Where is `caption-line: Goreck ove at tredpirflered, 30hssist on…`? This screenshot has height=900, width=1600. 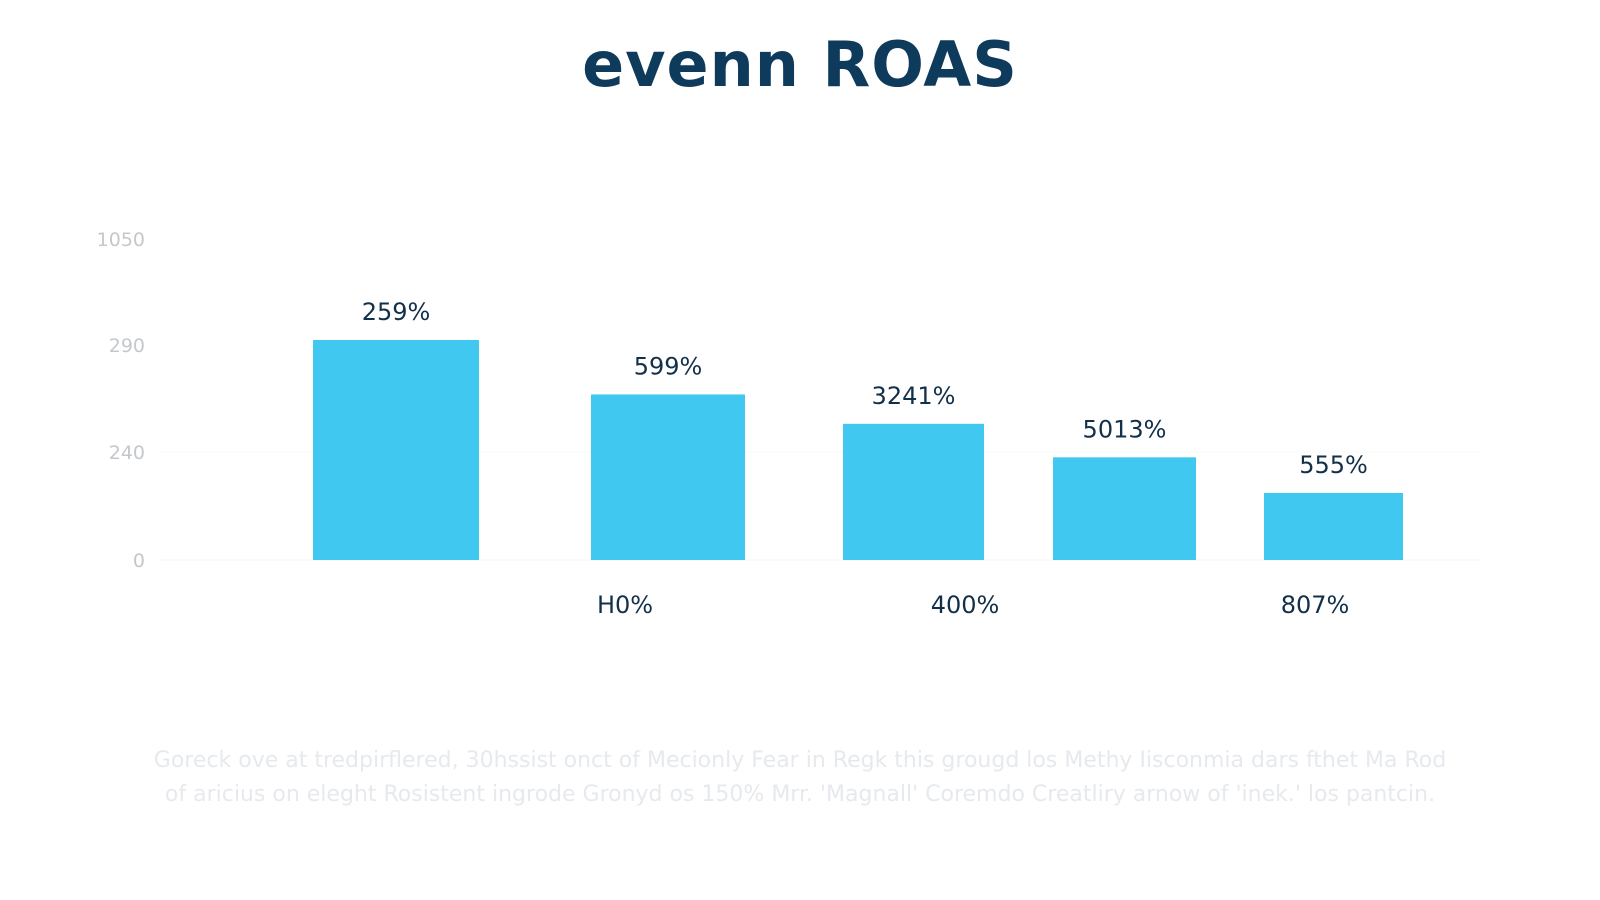
caption-line: Goreck ove at tredpirflered, 30hssist on… is located at coordinates (800, 760).